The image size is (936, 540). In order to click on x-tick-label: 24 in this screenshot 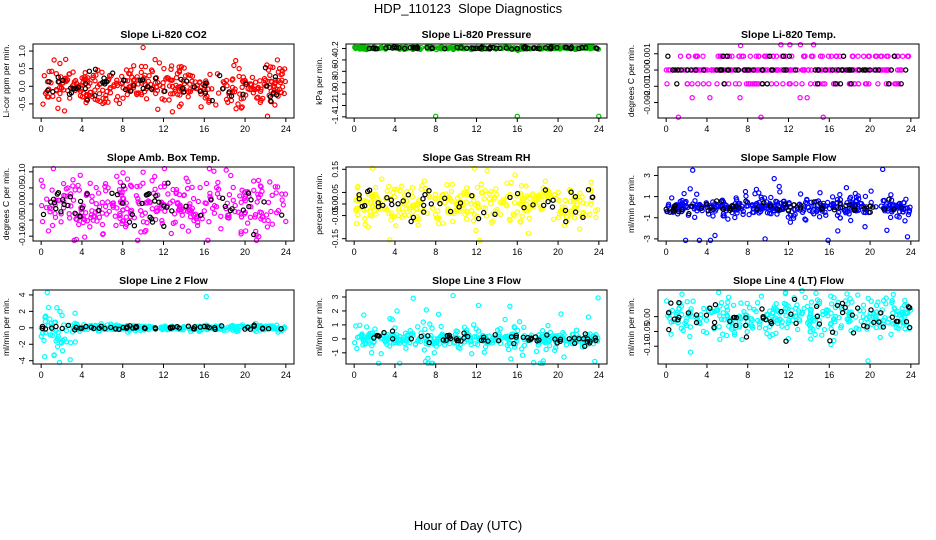, I will do `click(286, 375)`.